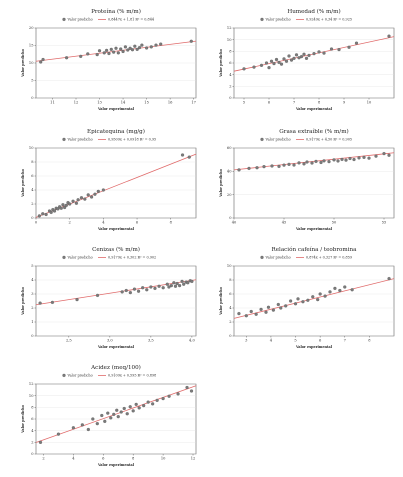  What do you see at coordinates (230, 52) in the screenshot?
I see `y-tick-label: 8` at bounding box center [230, 52].